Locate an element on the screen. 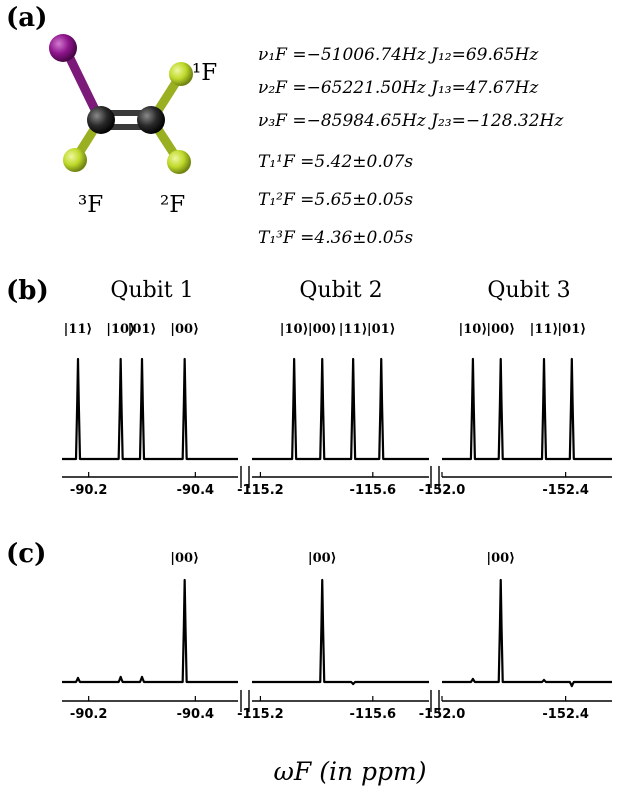 The image size is (629, 793). x-axis-title: ωF (in ppm) is located at coordinates (350, 771).